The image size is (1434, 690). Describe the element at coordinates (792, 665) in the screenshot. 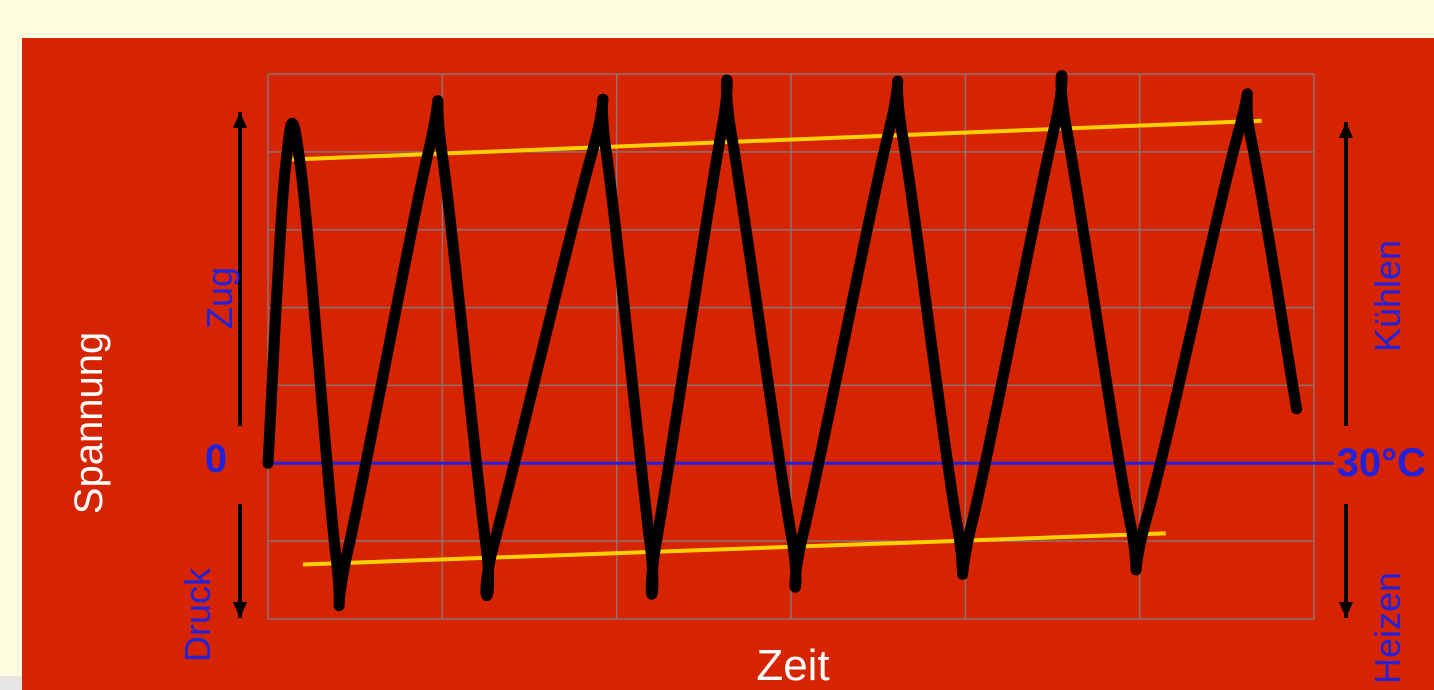

I see `x-axis-label: Zeit` at that location.